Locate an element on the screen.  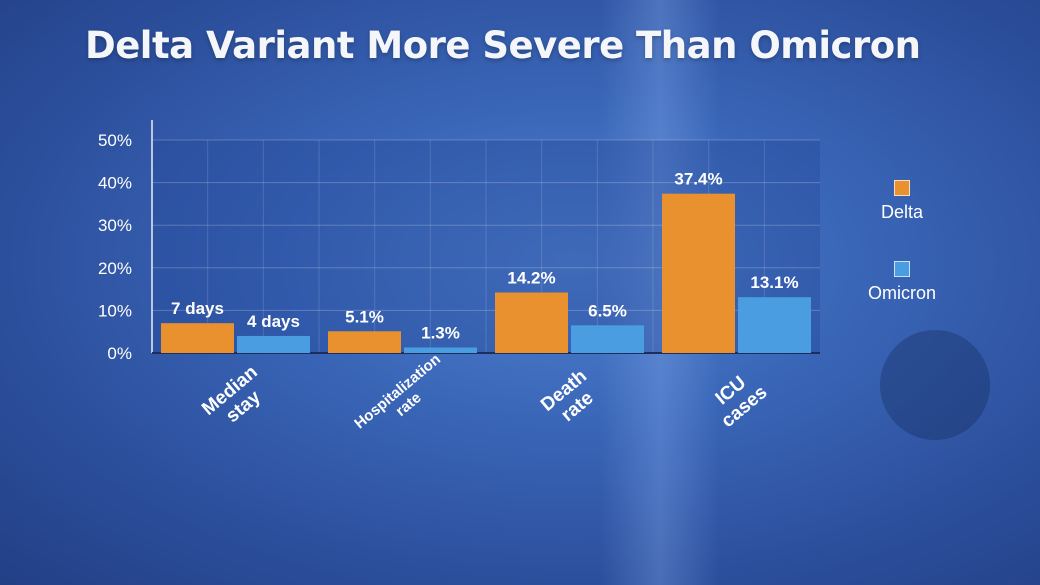
data-label-omicron: 1.3% is located at coordinates (440, 332).